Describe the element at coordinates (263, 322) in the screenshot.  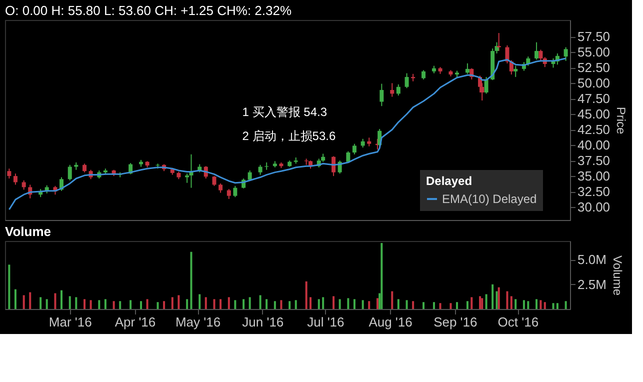
I see `x-tick-label: Jun '16` at that location.